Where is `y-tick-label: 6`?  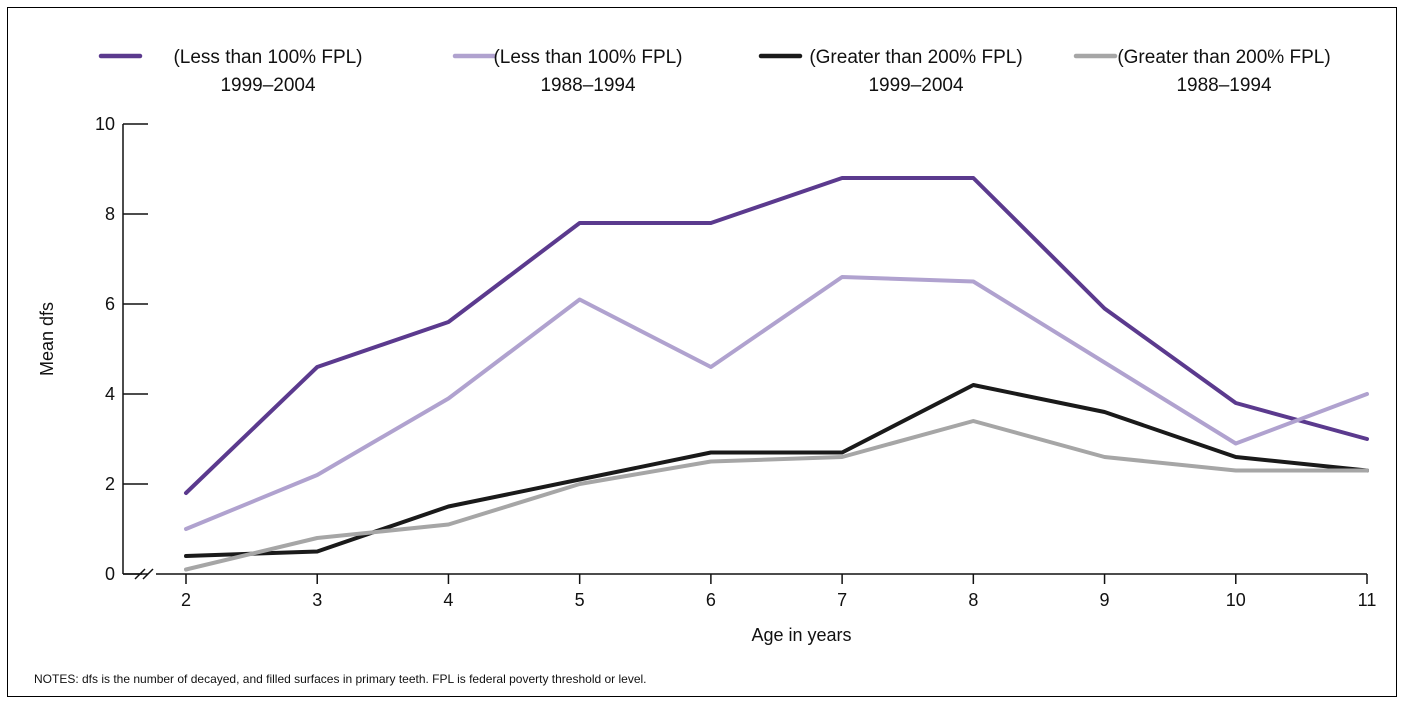
y-tick-label: 6 is located at coordinates (110, 304).